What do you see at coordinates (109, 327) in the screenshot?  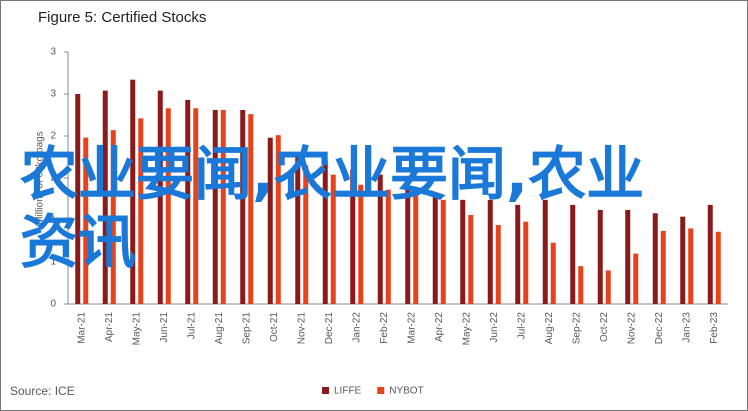 I see `x-tick-label: Apr-21` at bounding box center [109, 327].